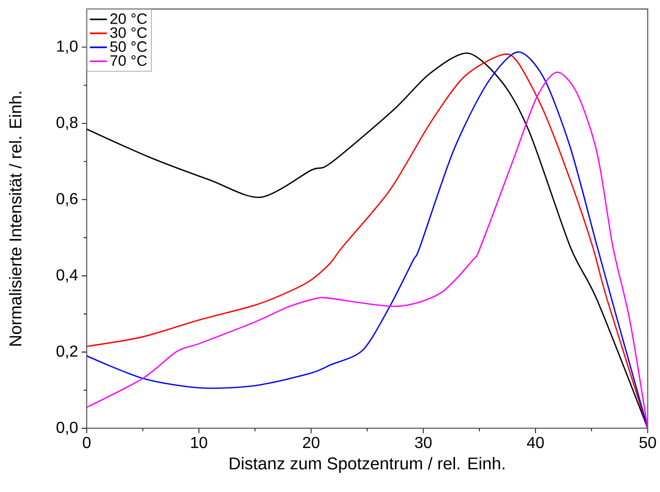 The height and width of the screenshot is (492, 660). Describe the element at coordinates (128, 46) in the screenshot. I see `legend-label: 50 °C` at that location.